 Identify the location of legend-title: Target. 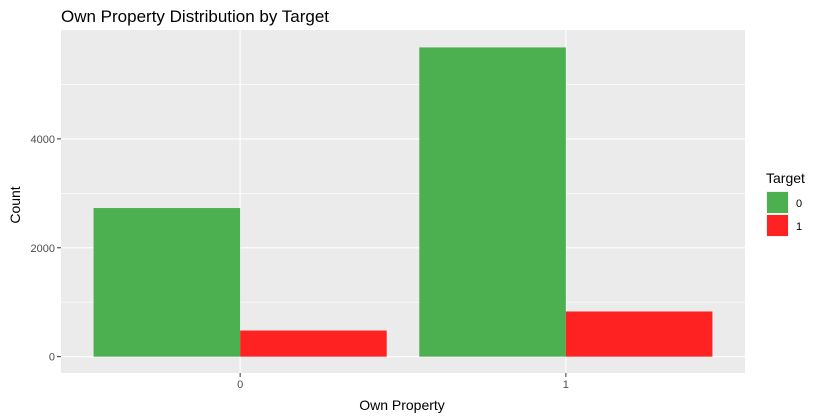
(785, 178).